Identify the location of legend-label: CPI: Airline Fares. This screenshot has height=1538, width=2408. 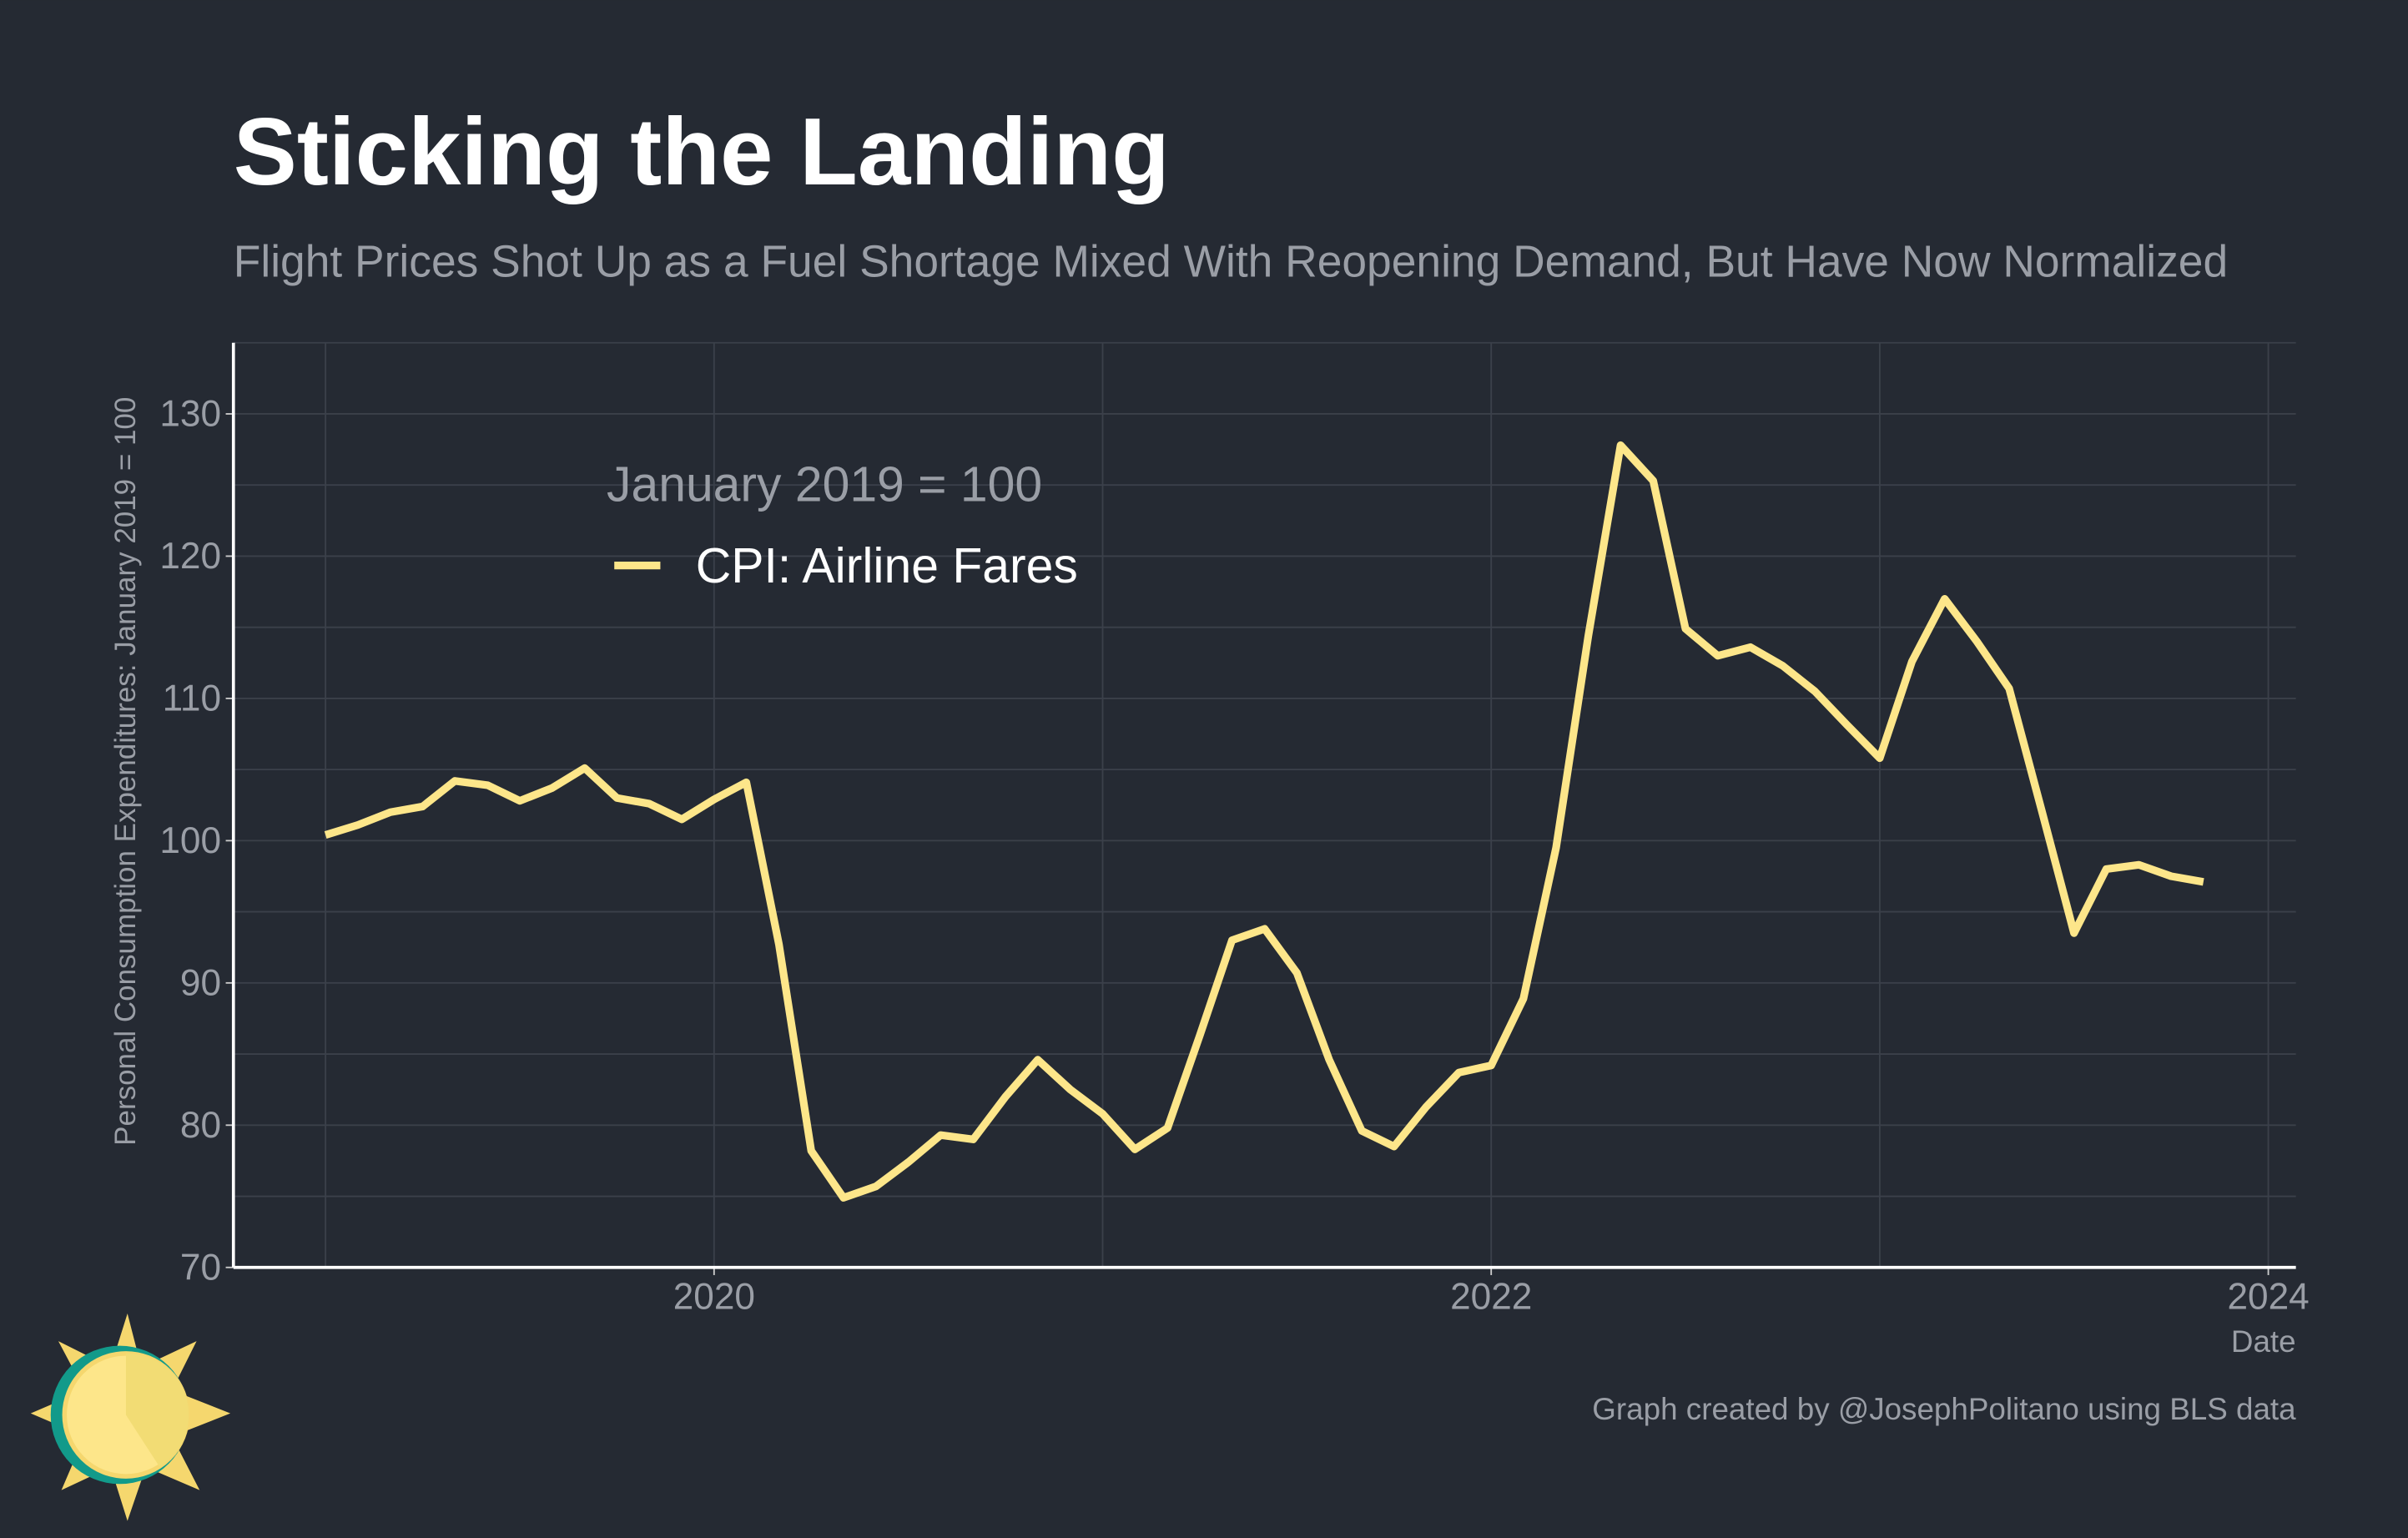
(887, 566).